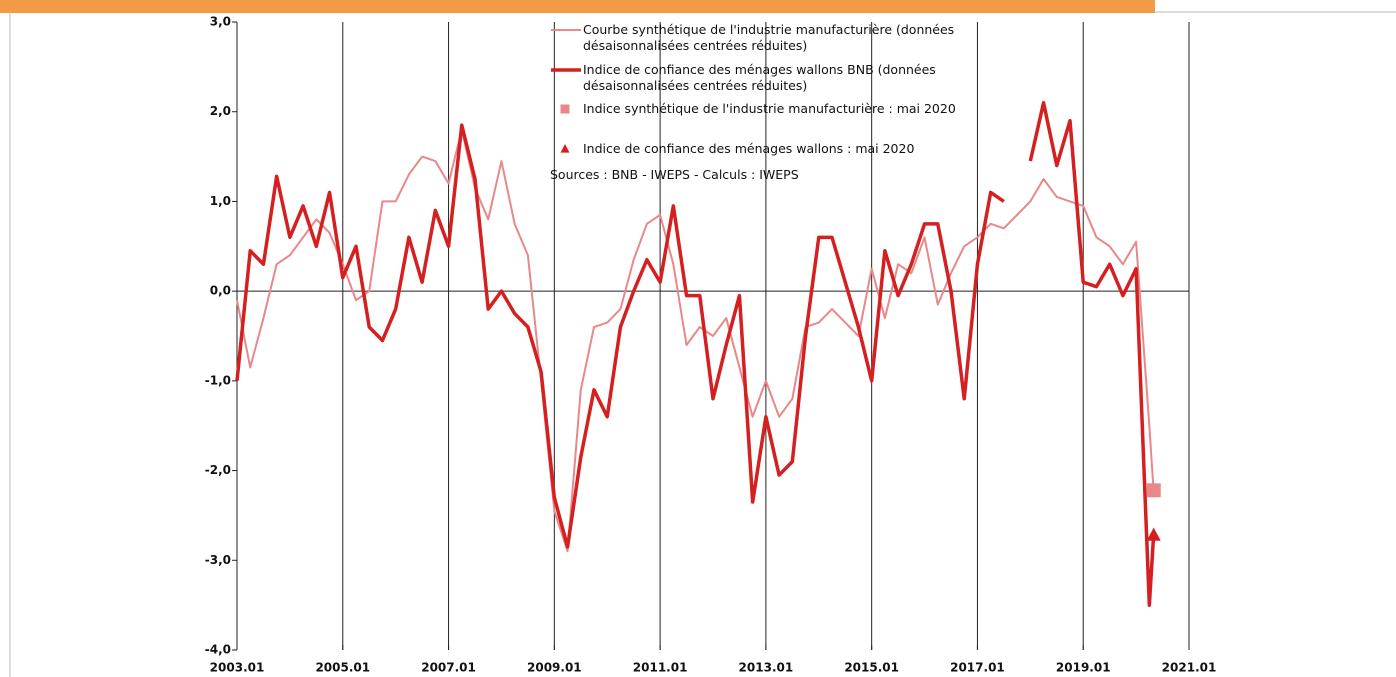 Image resolution: width=1396 pixels, height=677 pixels. What do you see at coordinates (218, 380) in the screenshot?
I see `y-tick-label: -1,0` at bounding box center [218, 380].